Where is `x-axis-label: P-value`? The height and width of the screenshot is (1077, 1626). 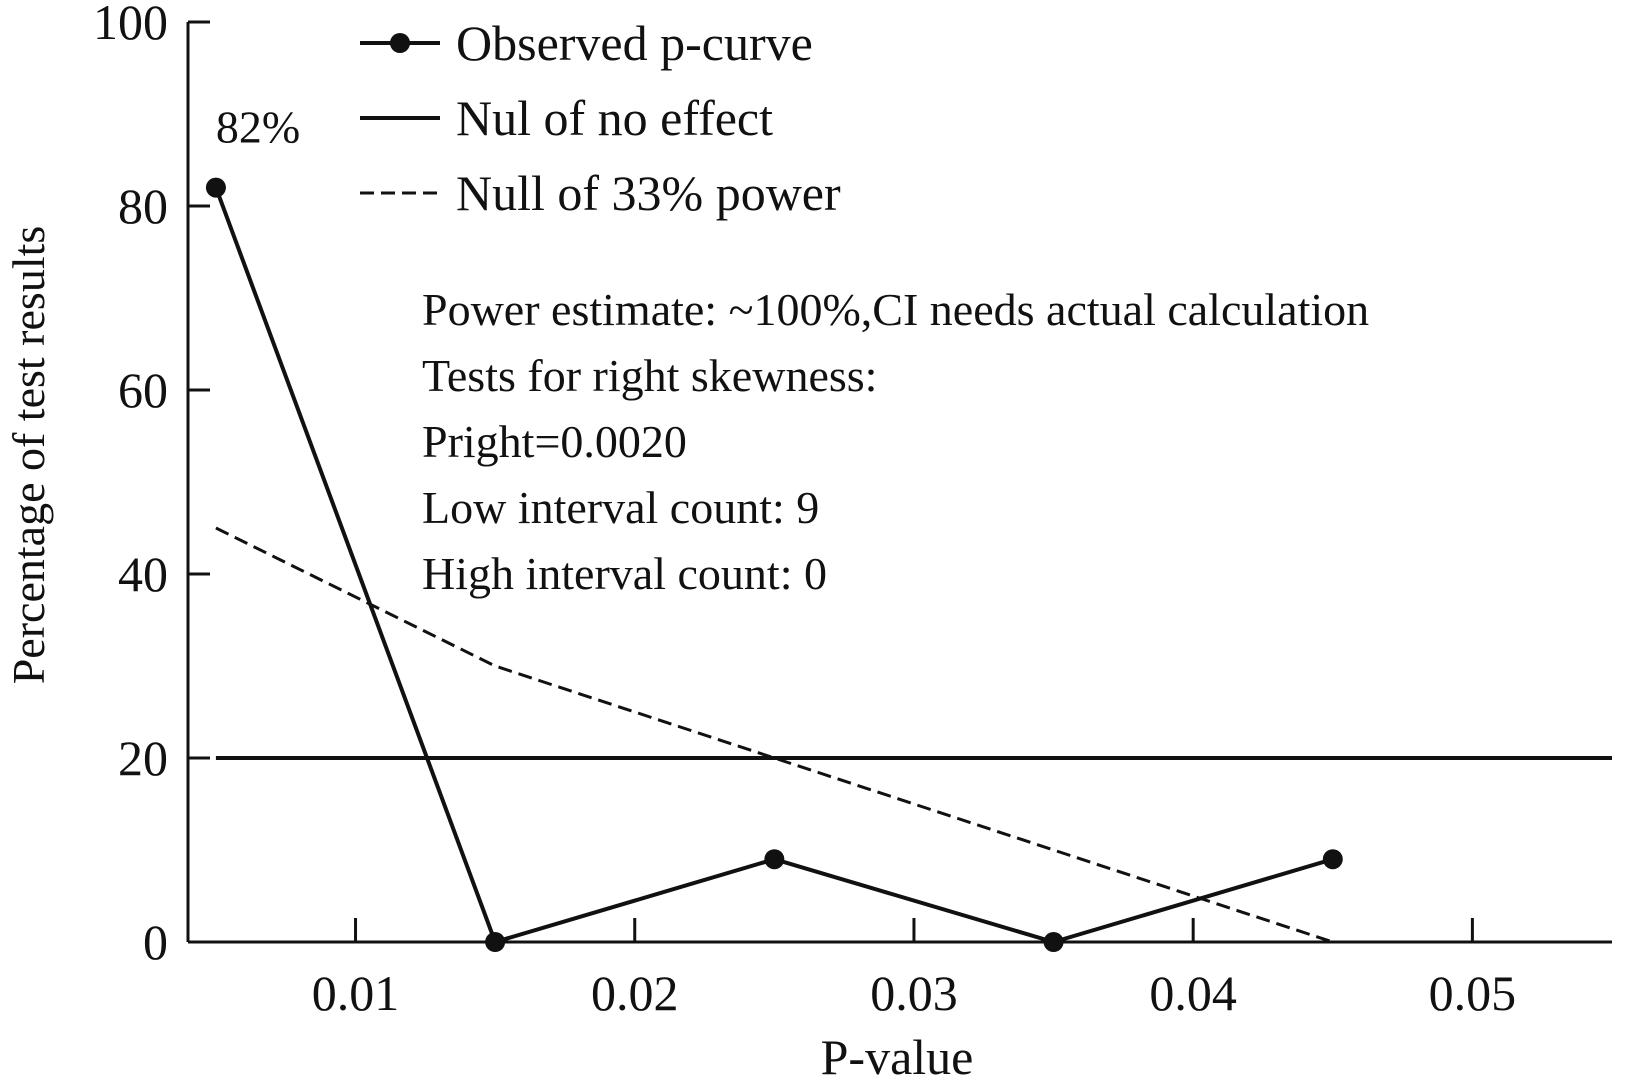
x-axis-label: P-value is located at coordinates (897, 1053).